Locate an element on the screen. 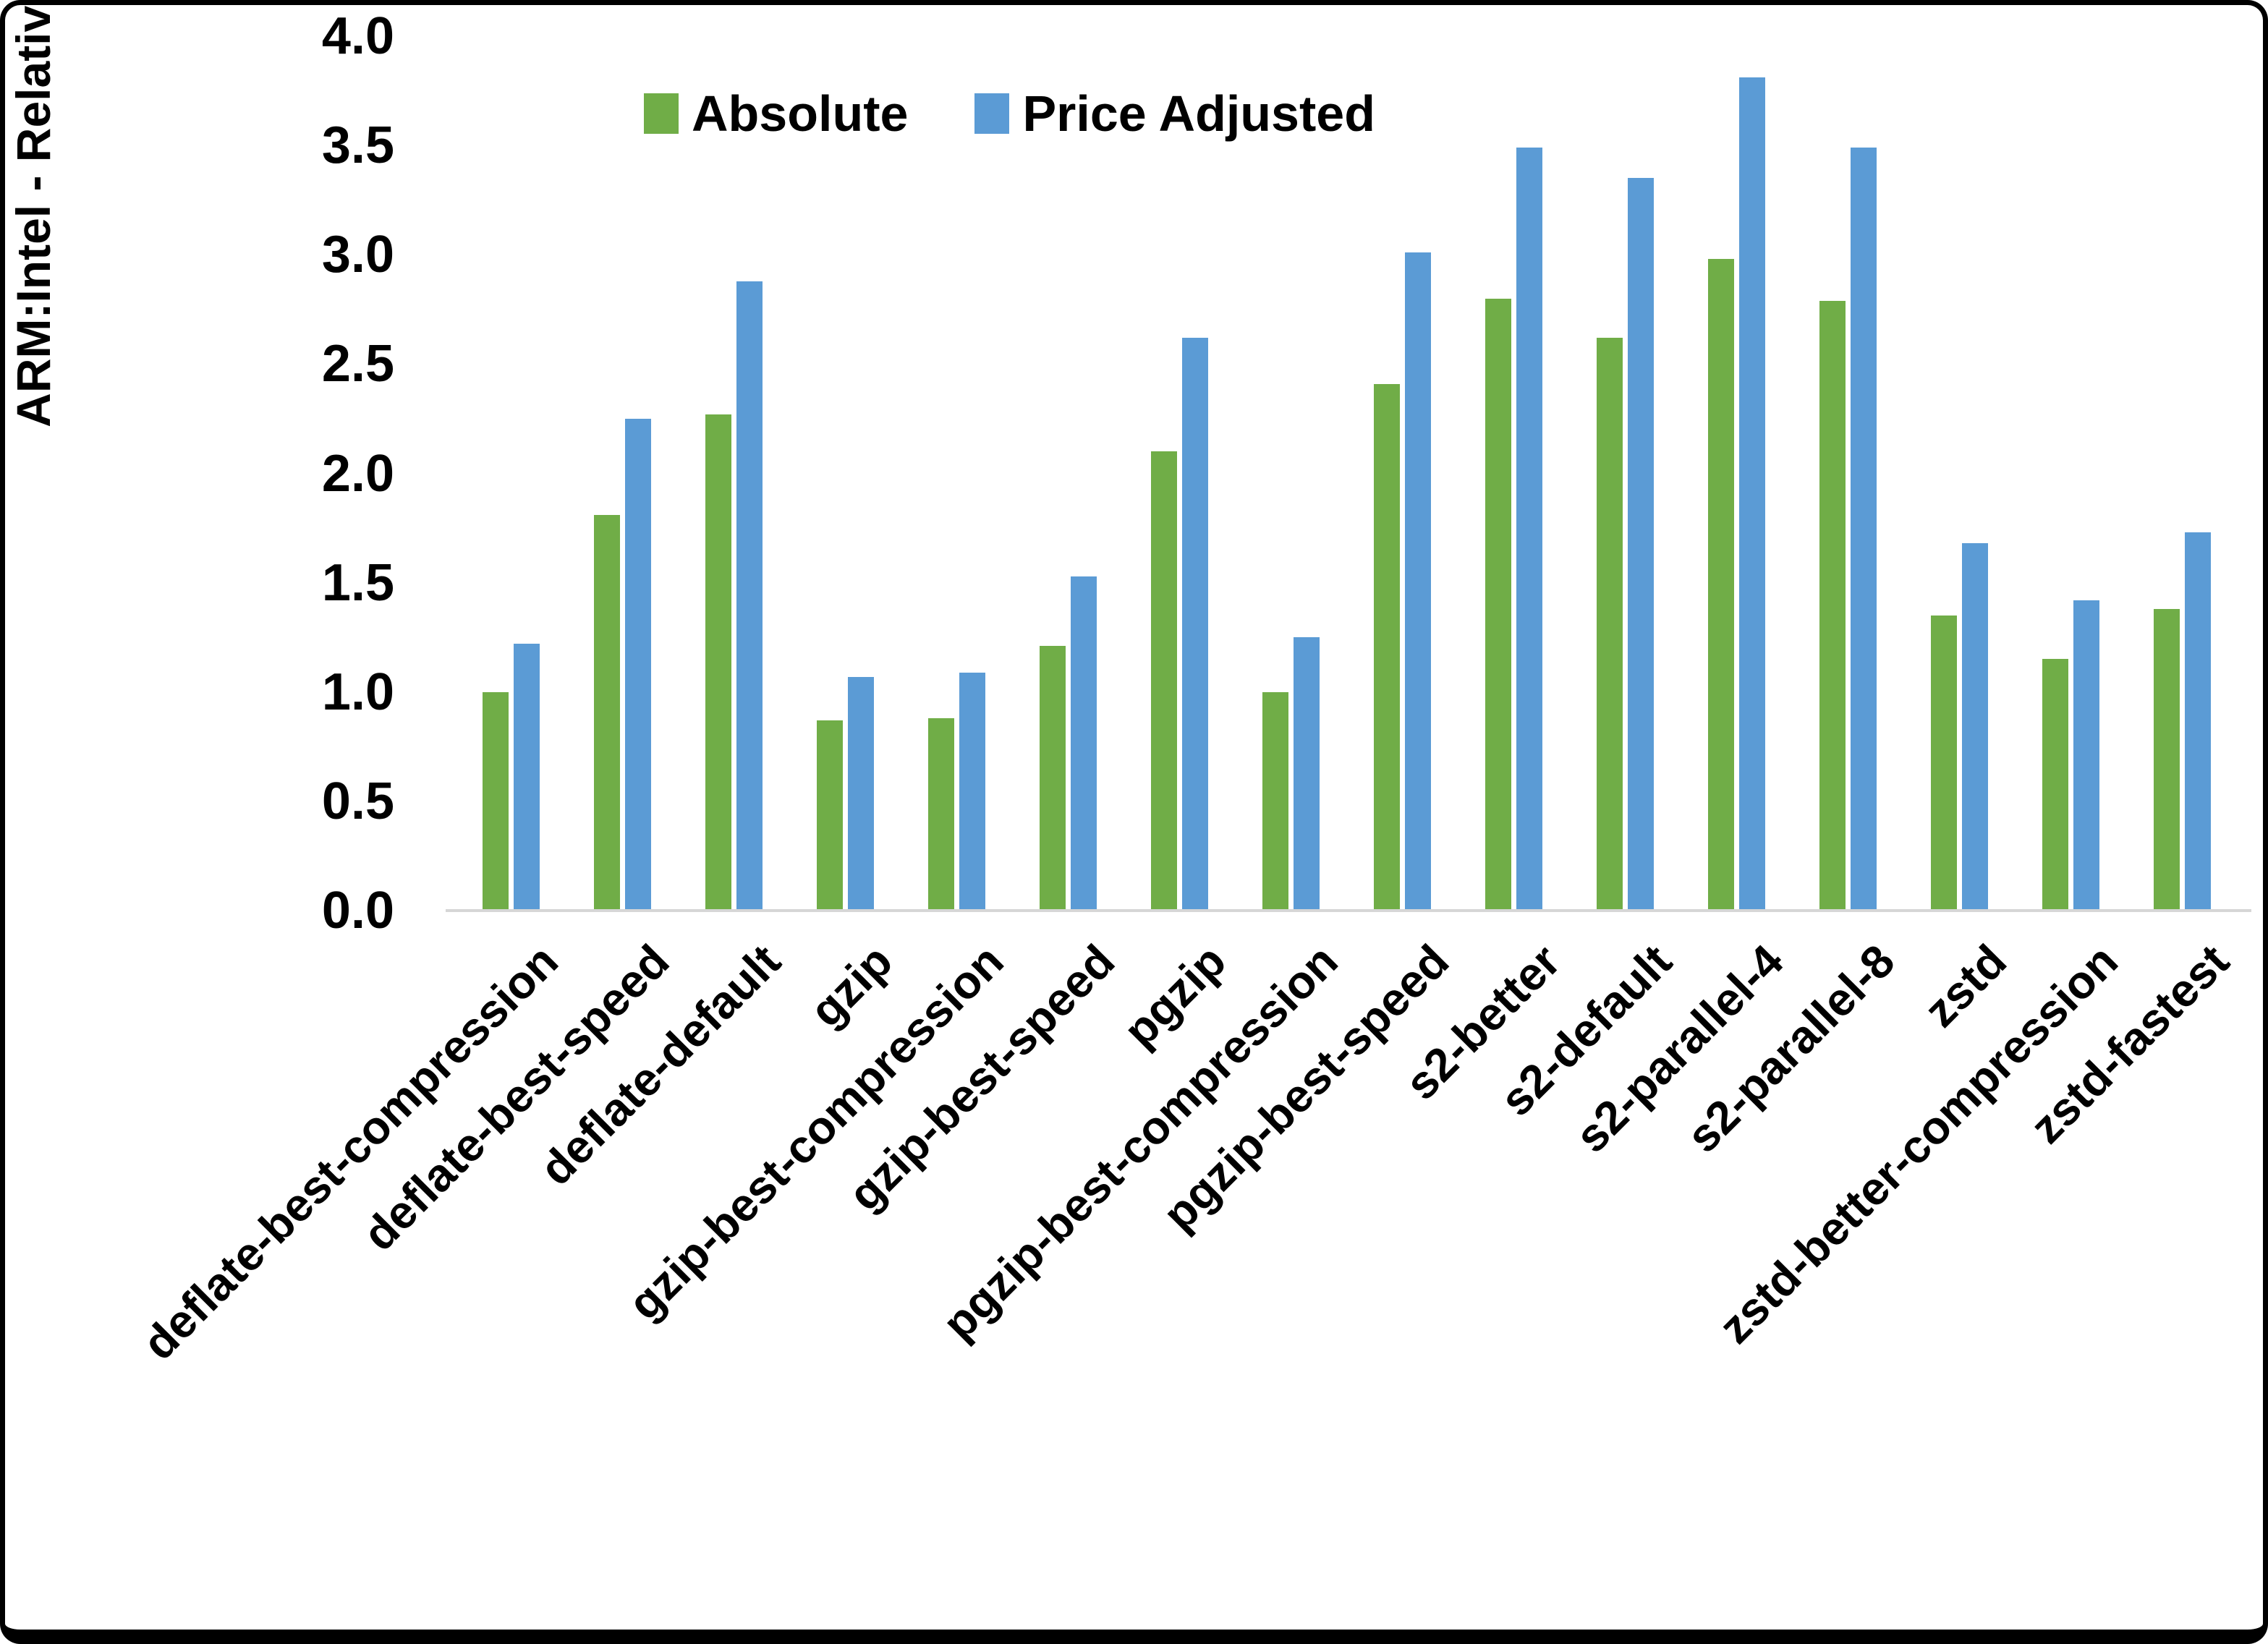  bar-absolute-s2-default is located at coordinates (1610, 624).